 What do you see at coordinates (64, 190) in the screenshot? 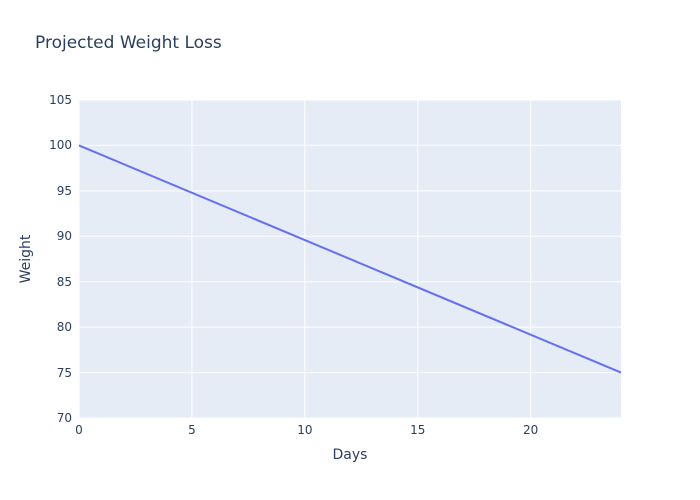
I see `y-tick-label: 95` at bounding box center [64, 190].